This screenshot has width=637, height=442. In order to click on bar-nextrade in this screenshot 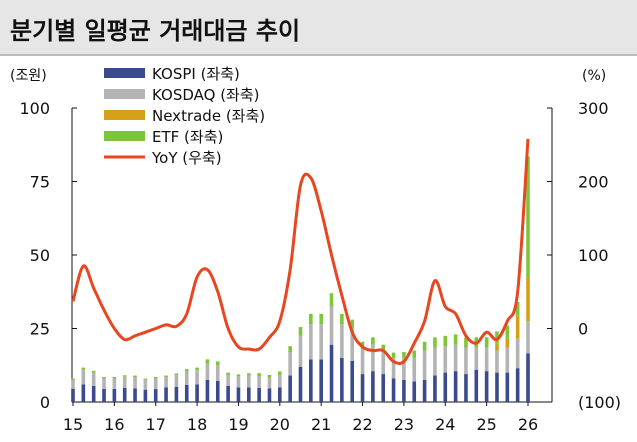, I will do `click(517, 327)`.